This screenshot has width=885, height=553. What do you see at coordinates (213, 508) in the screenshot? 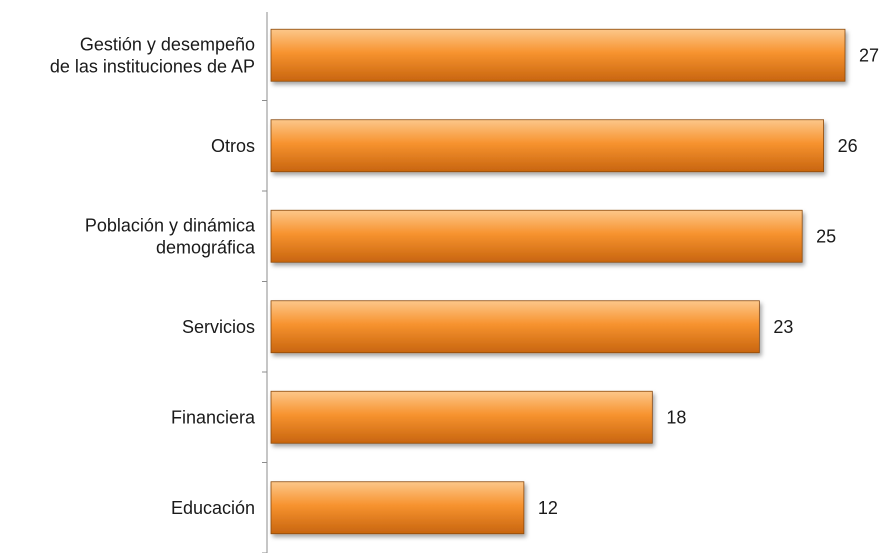
I see `category-label: Educación` at bounding box center [213, 508].